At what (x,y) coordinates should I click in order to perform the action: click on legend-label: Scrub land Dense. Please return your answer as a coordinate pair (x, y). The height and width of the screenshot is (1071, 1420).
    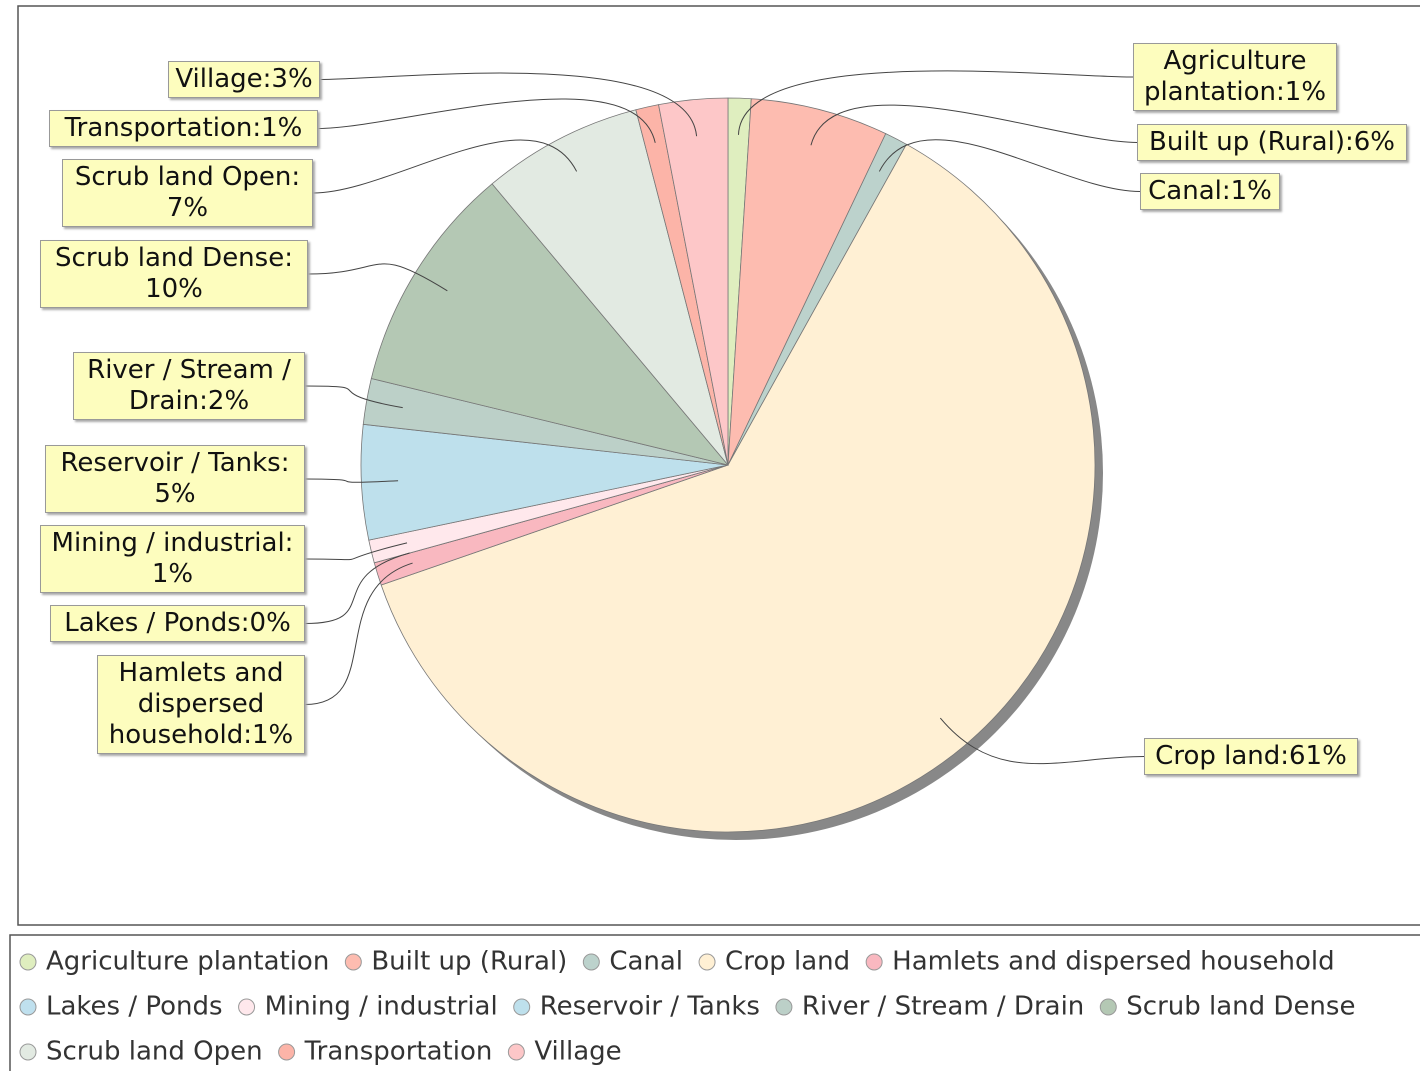
    Looking at the image, I should click on (1240, 1007).